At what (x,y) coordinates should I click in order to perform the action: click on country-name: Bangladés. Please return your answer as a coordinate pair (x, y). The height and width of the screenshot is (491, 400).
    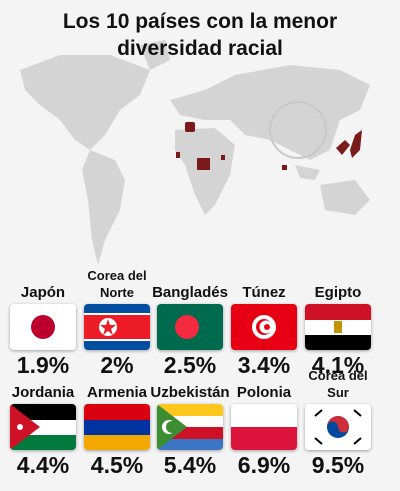
    Looking at the image, I should click on (190, 292).